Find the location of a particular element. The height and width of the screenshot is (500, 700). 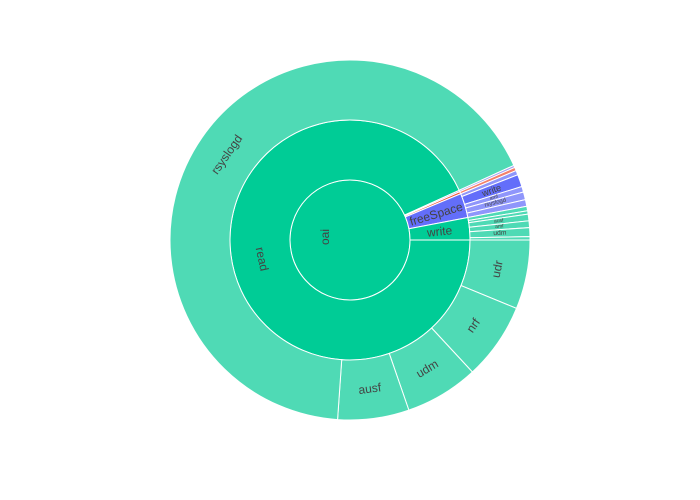

wedge-label-oai: oai is located at coordinates (325, 237).